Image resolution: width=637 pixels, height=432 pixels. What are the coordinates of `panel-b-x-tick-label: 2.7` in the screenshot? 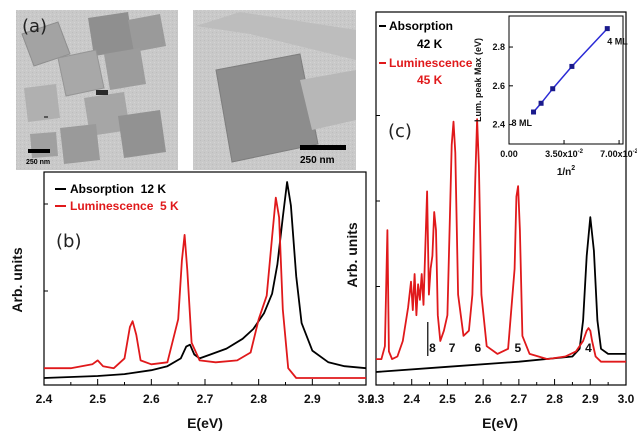 It's located at (205, 399).